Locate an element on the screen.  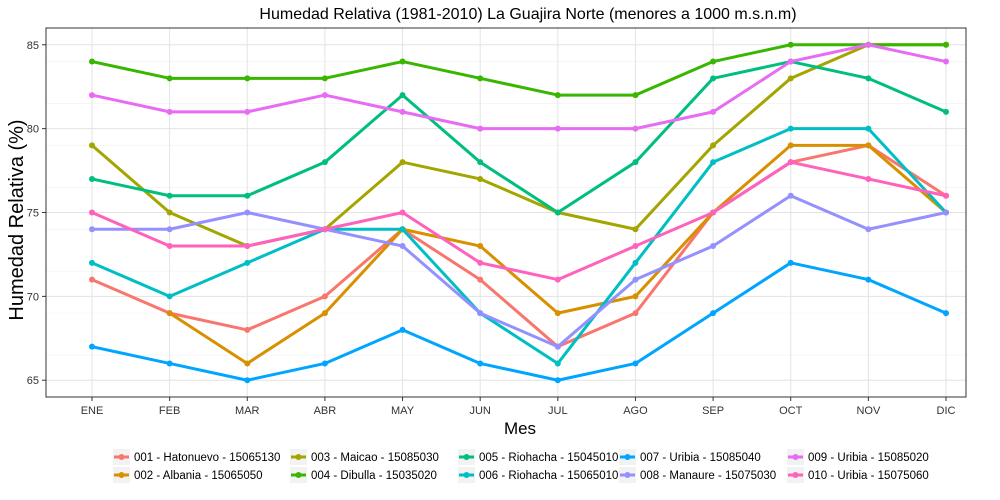
x-tick-label: DIC is located at coordinates (946, 411).